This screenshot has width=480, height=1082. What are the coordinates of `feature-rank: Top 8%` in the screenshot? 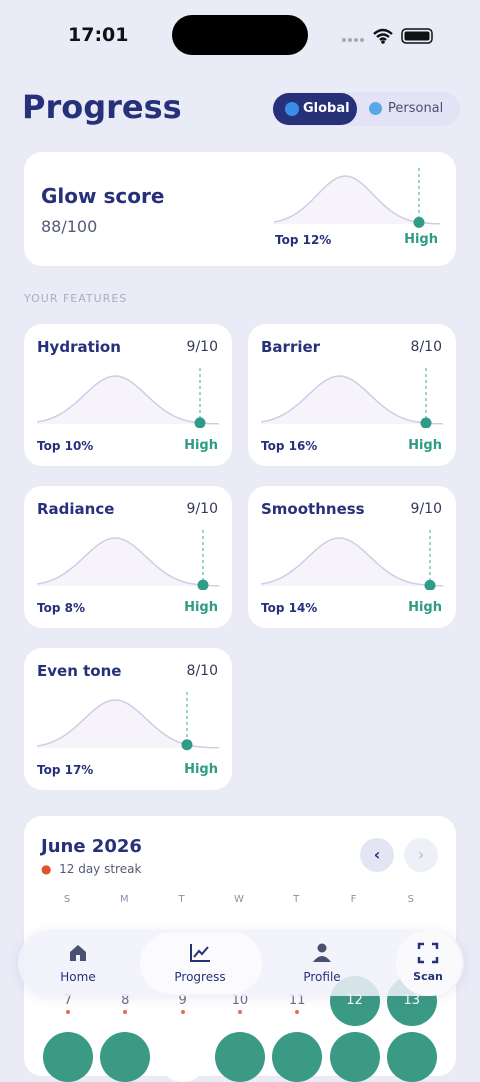 It's located at (61, 608).